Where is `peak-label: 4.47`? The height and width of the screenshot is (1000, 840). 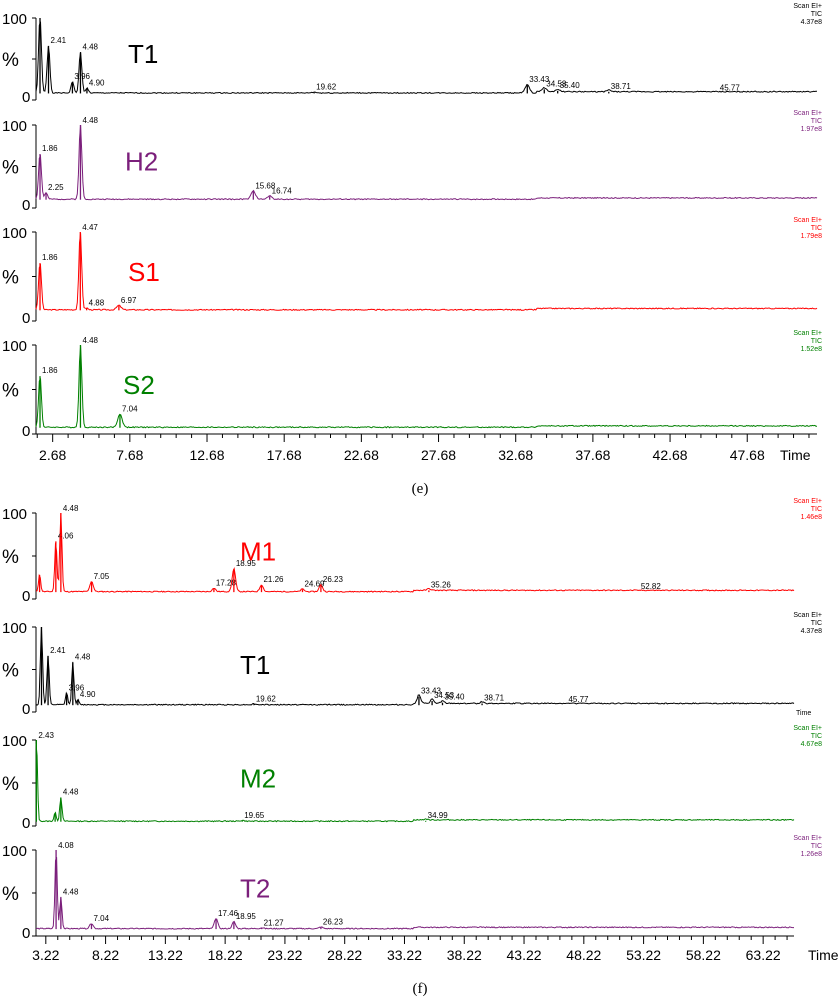
peak-label: 4.47 is located at coordinates (90, 227).